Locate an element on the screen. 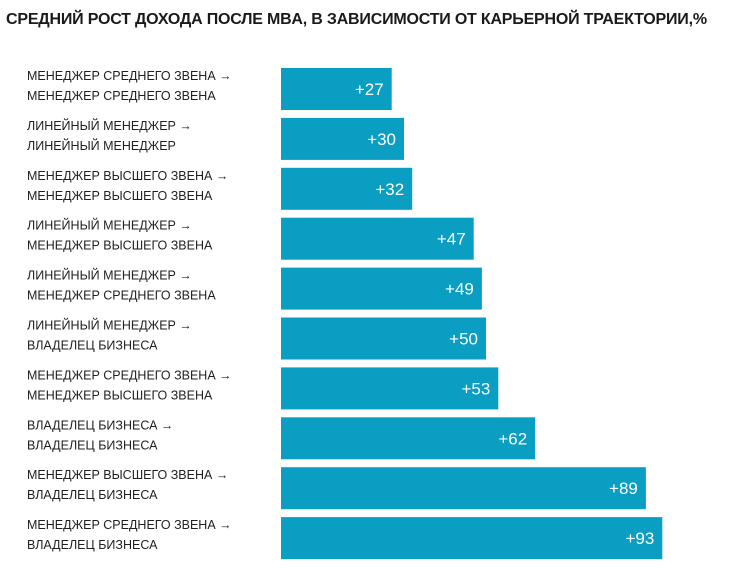  data-label-1: +27 is located at coordinates (369, 89).